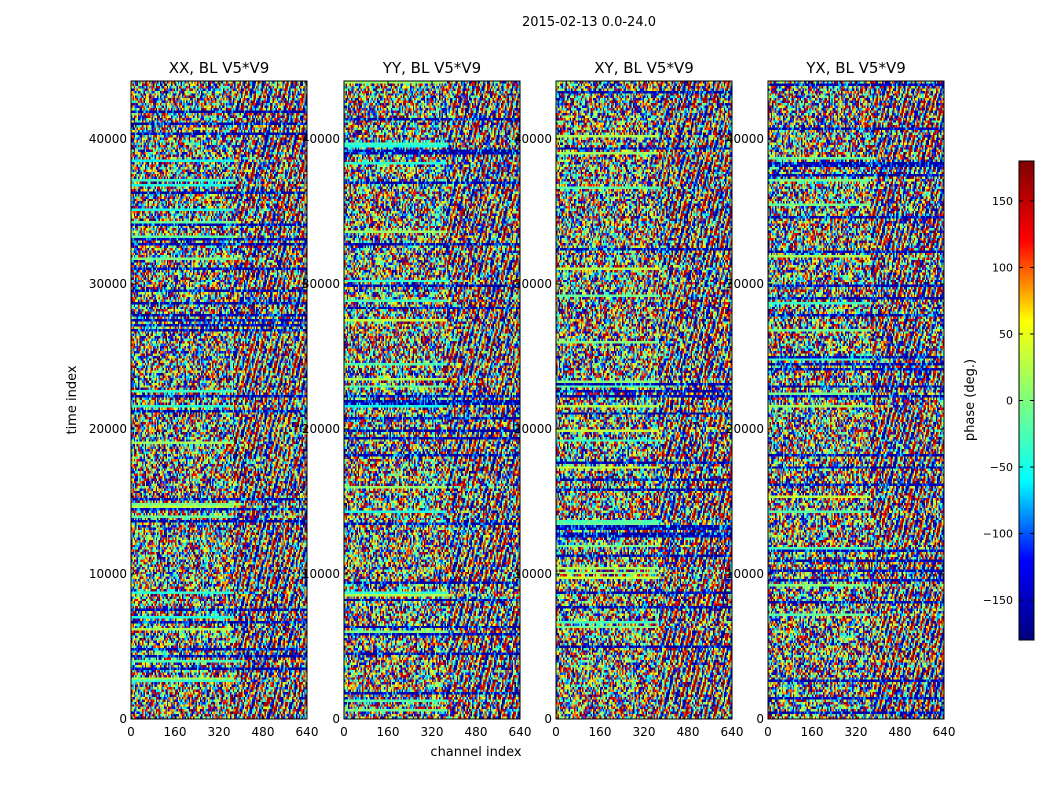  I want to click on colorbar-tick-label: 100, so click(1002, 267).